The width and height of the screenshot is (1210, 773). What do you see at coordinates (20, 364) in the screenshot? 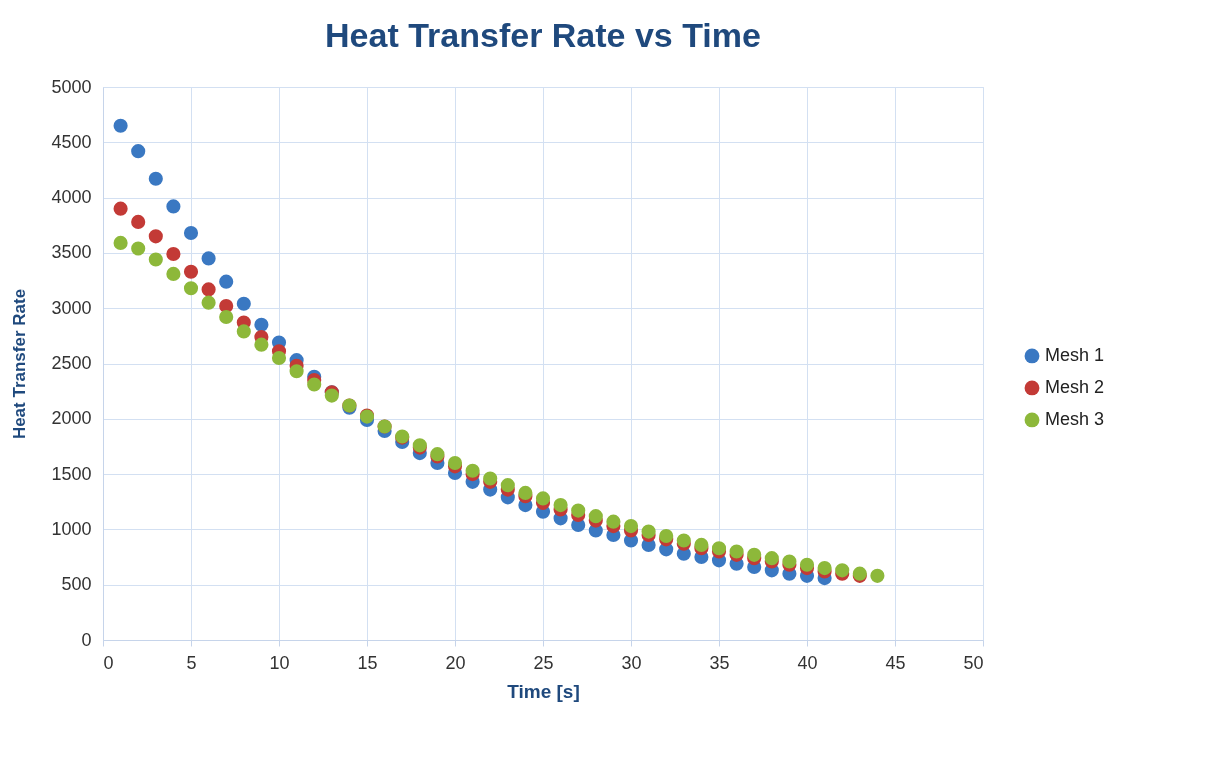
I see `y-axis-title: Heat Transfer Rate` at bounding box center [20, 364].